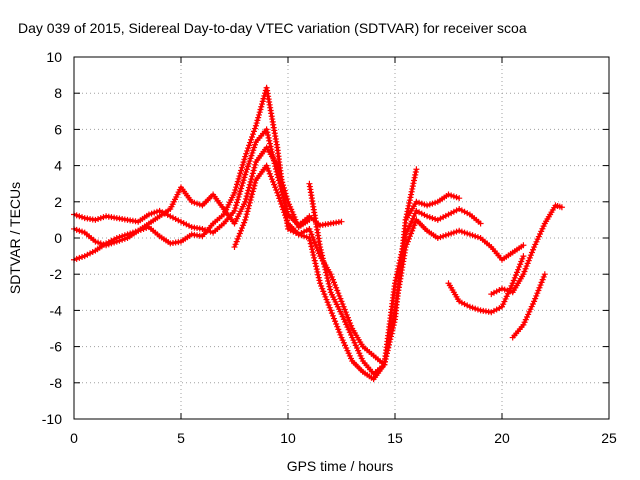 Image resolution: width=640 pixels, height=480 pixels. Describe the element at coordinates (288, 438) in the screenshot. I see `x-tick-label: 10` at that location.